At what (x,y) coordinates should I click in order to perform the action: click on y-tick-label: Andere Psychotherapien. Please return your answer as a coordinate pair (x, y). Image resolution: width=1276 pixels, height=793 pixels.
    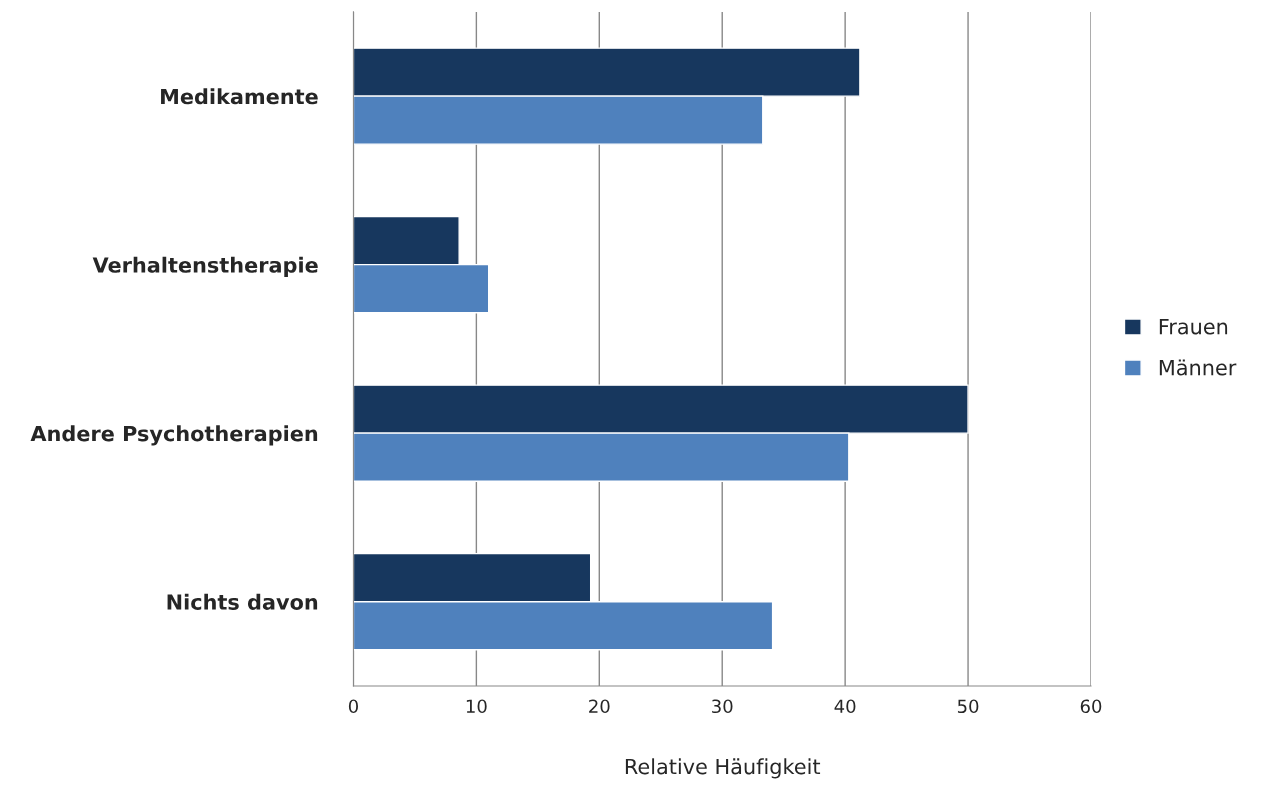
    Looking at the image, I should click on (174, 435).